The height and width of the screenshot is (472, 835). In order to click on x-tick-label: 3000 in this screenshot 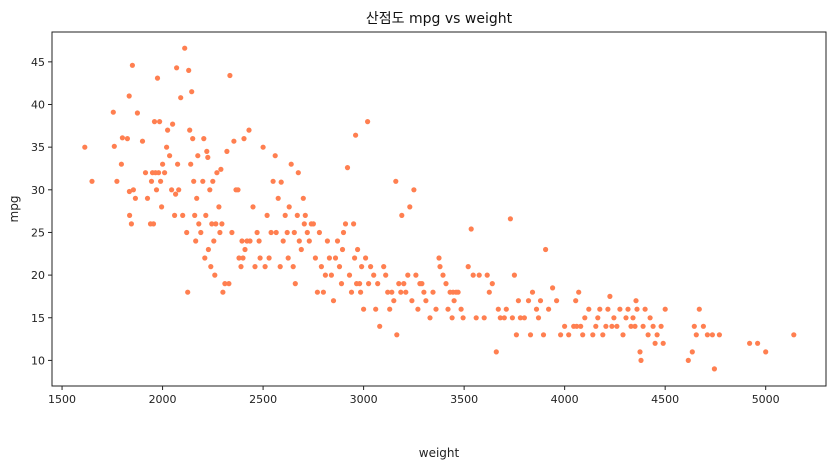, I will do `click(364, 399)`.